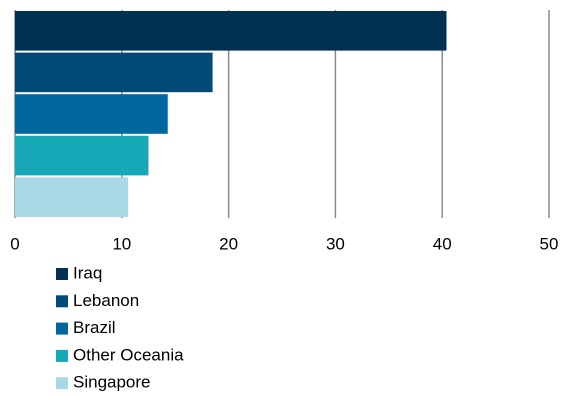 The width and height of the screenshot is (563, 396). Describe the element at coordinates (14, 243) in the screenshot. I see `x-tick-label: 0` at that location.